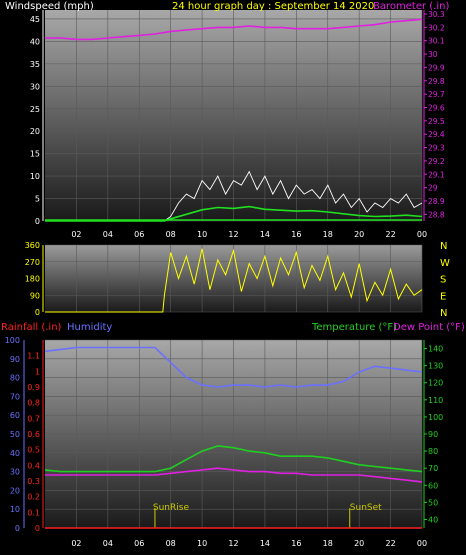  Describe the element at coordinates (435, 383) in the screenshot. I see `temperature-tick-label: 120` at that location.